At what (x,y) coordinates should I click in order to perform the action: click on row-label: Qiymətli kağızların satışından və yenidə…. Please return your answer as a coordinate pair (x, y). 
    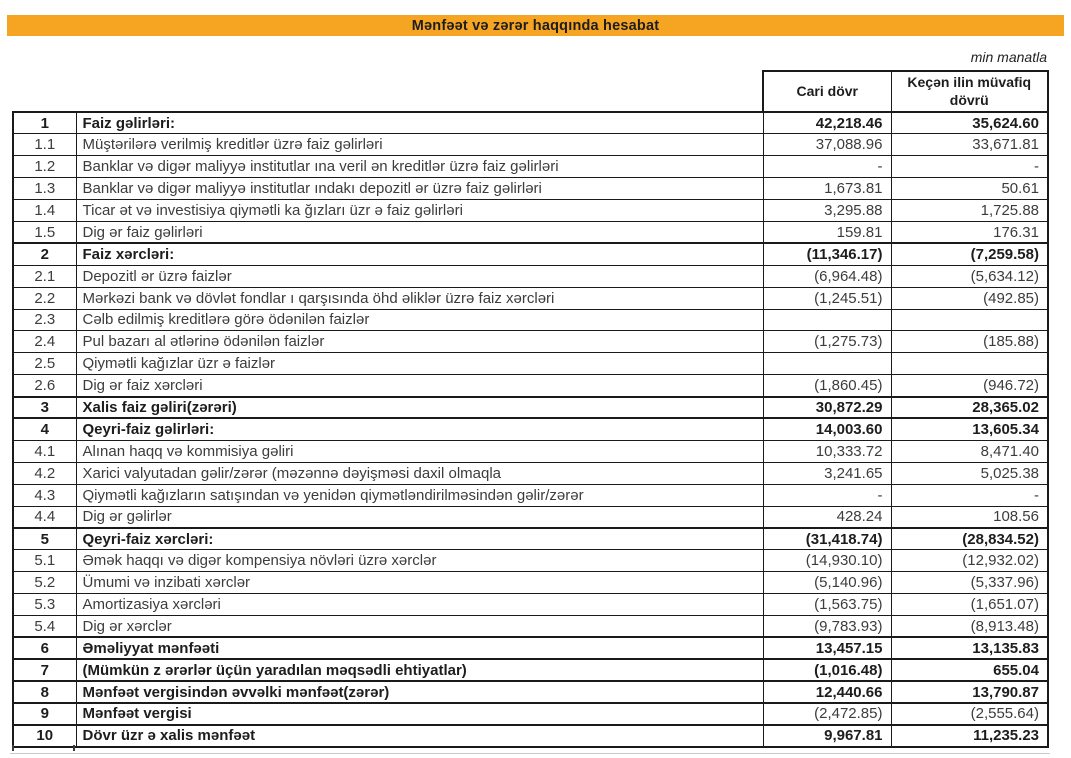
    Looking at the image, I should click on (419, 495).